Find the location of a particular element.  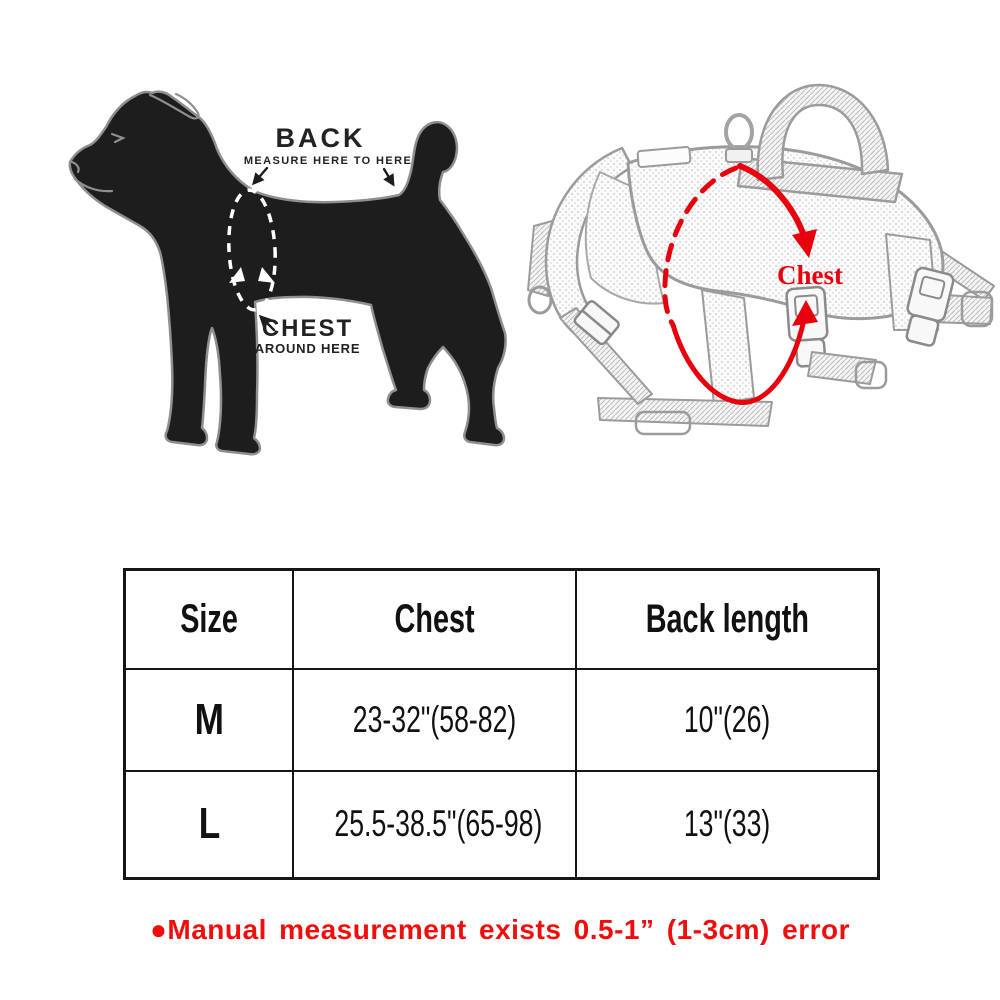

chest-instruction: AROUND HERE is located at coordinates (307, 348).